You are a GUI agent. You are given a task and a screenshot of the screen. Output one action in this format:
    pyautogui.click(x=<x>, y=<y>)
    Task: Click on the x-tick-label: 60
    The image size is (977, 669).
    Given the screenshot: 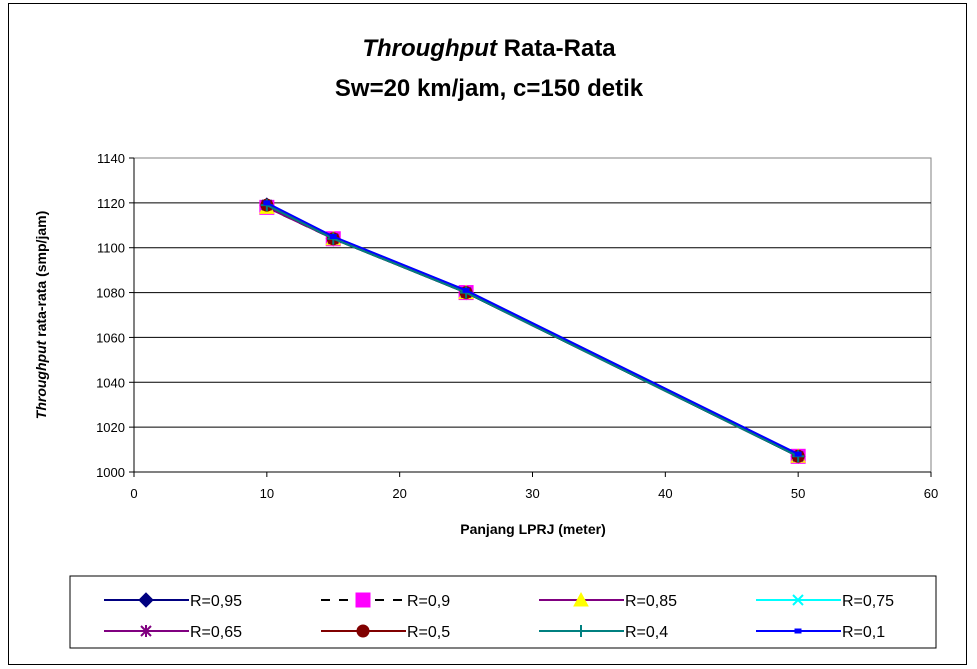 What is the action you would take?
    pyautogui.click(x=931, y=493)
    